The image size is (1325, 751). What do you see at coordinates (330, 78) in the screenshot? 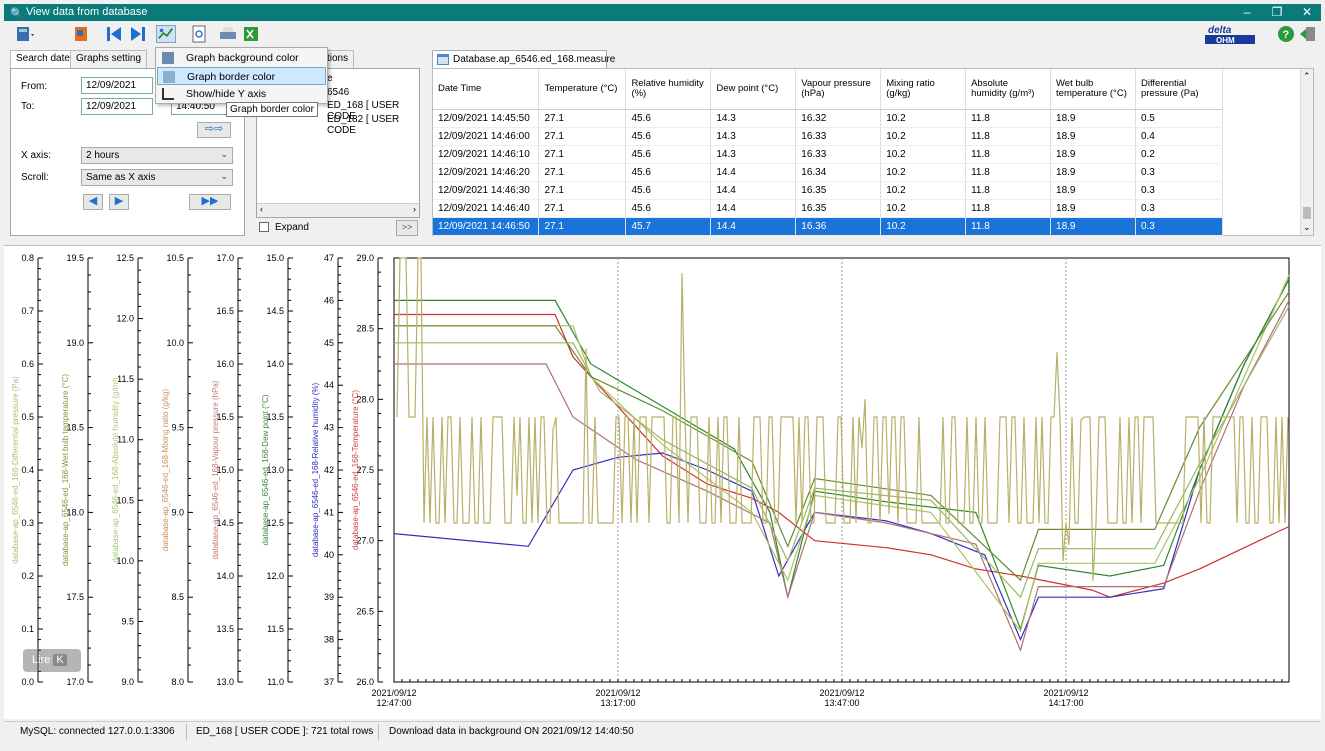
I see `tree-item: e` at bounding box center [330, 78].